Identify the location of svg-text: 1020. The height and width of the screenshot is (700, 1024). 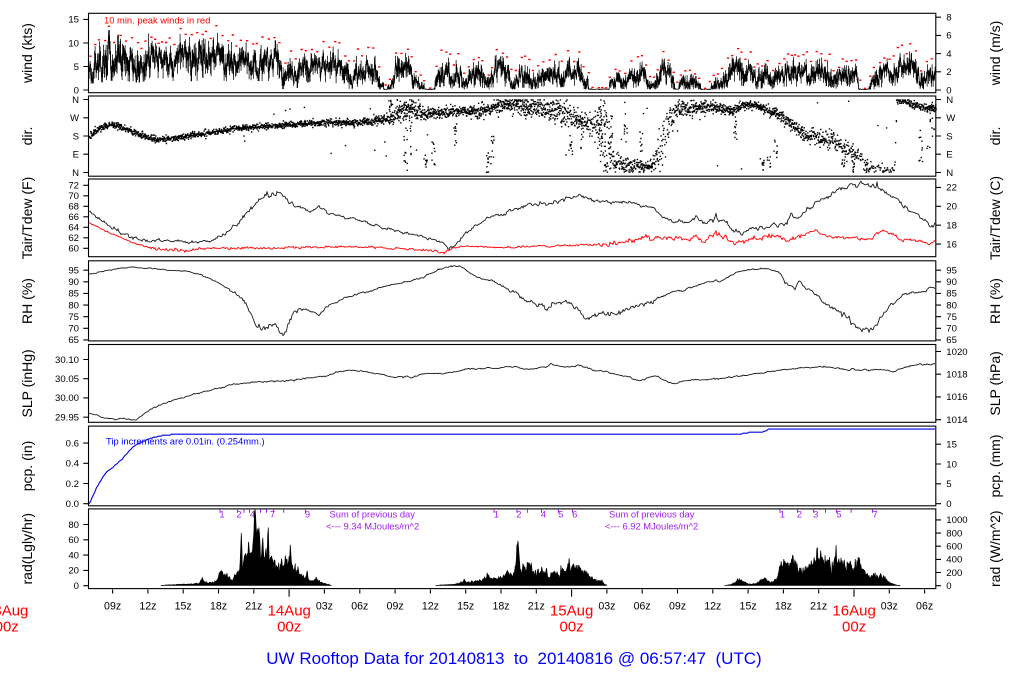
(956, 352).